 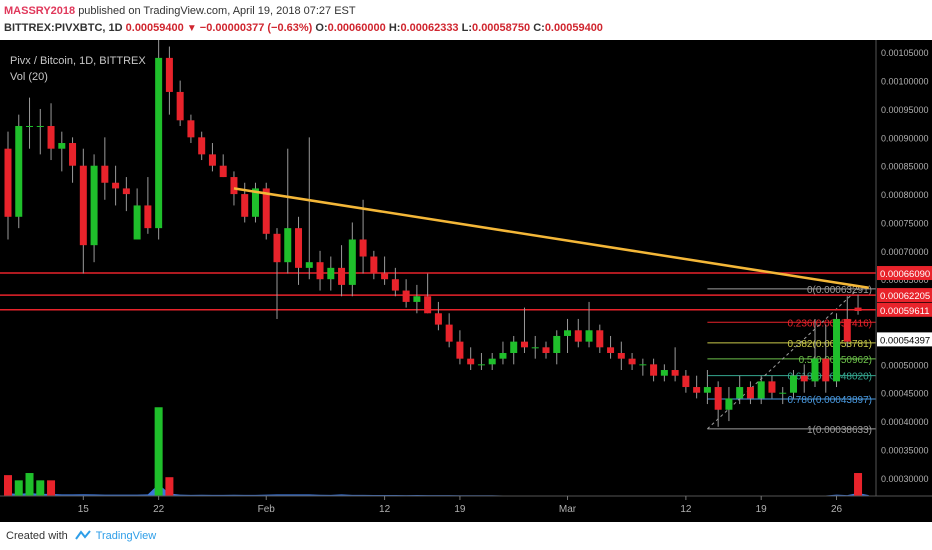 I want to click on high-value: 0.00062333, so click(x=429, y=28).